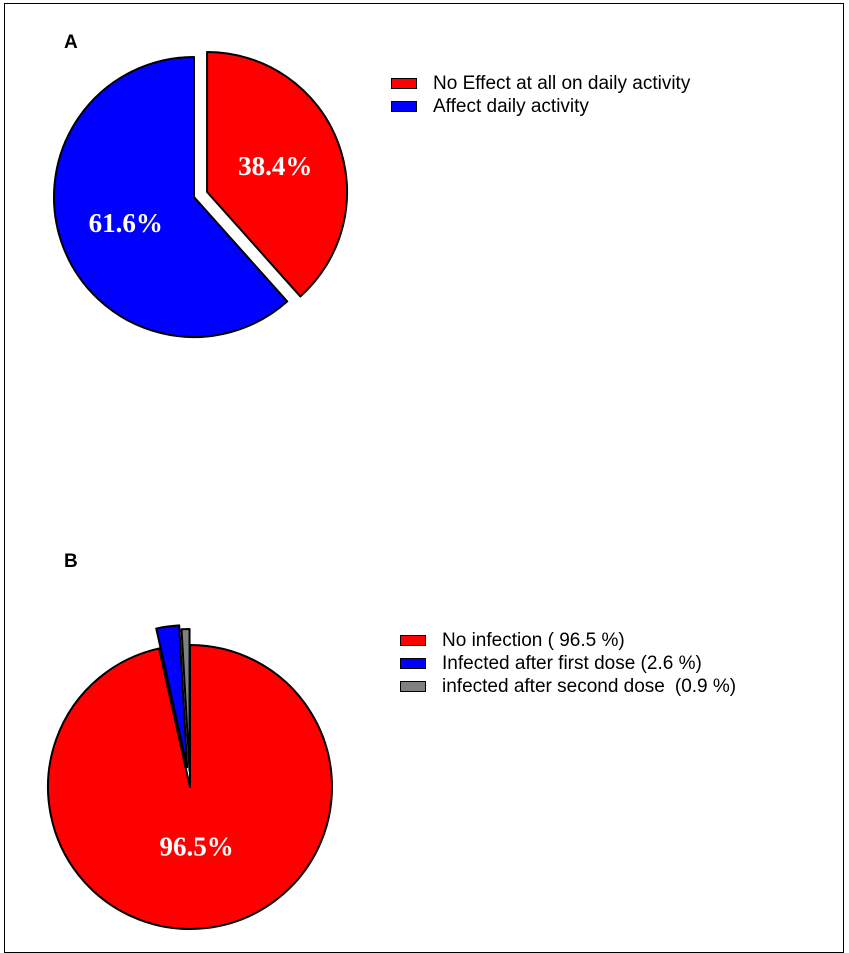 The height and width of the screenshot is (953, 849). I want to click on legend-label: infected after second dose, so click(553, 686).